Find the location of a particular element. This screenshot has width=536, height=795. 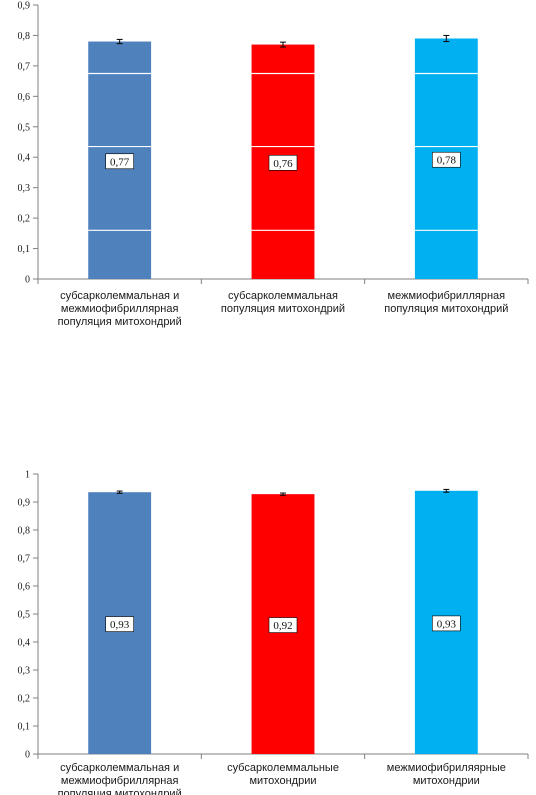

chart-0-y-tick-label: 0,3 is located at coordinates (24, 188).